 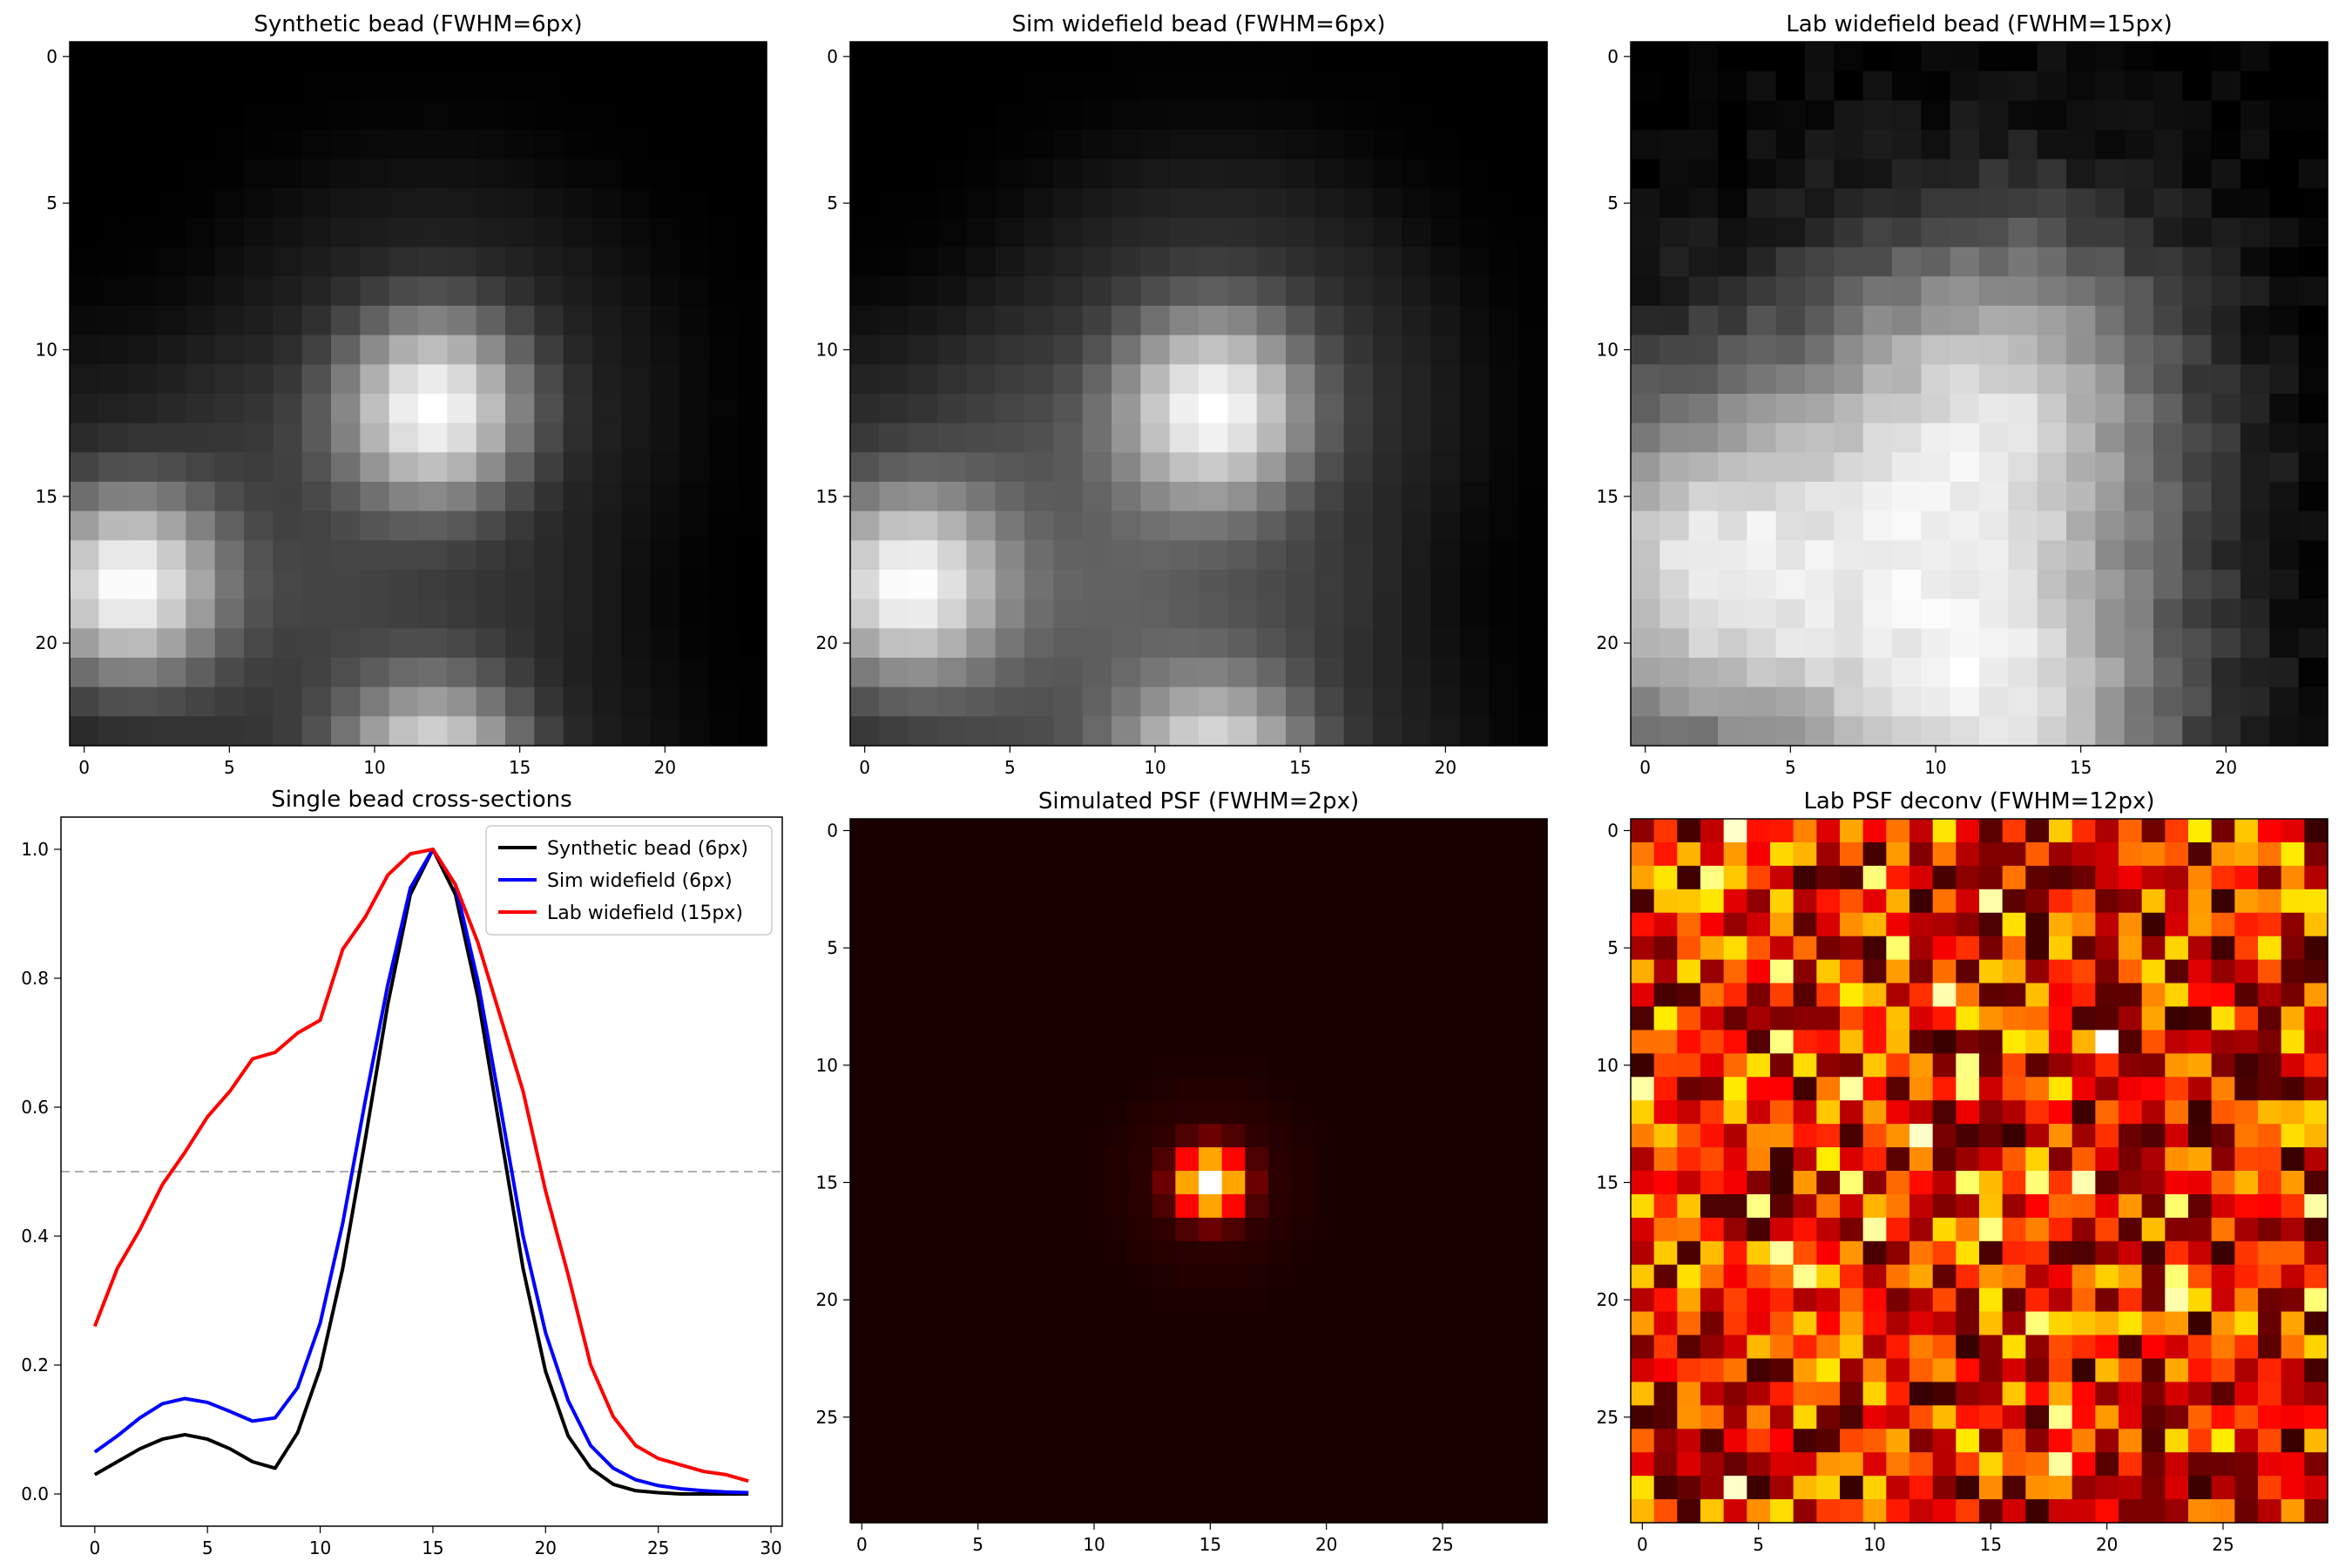 I want to click on x-tick-label: 25, so click(x=658, y=1548).